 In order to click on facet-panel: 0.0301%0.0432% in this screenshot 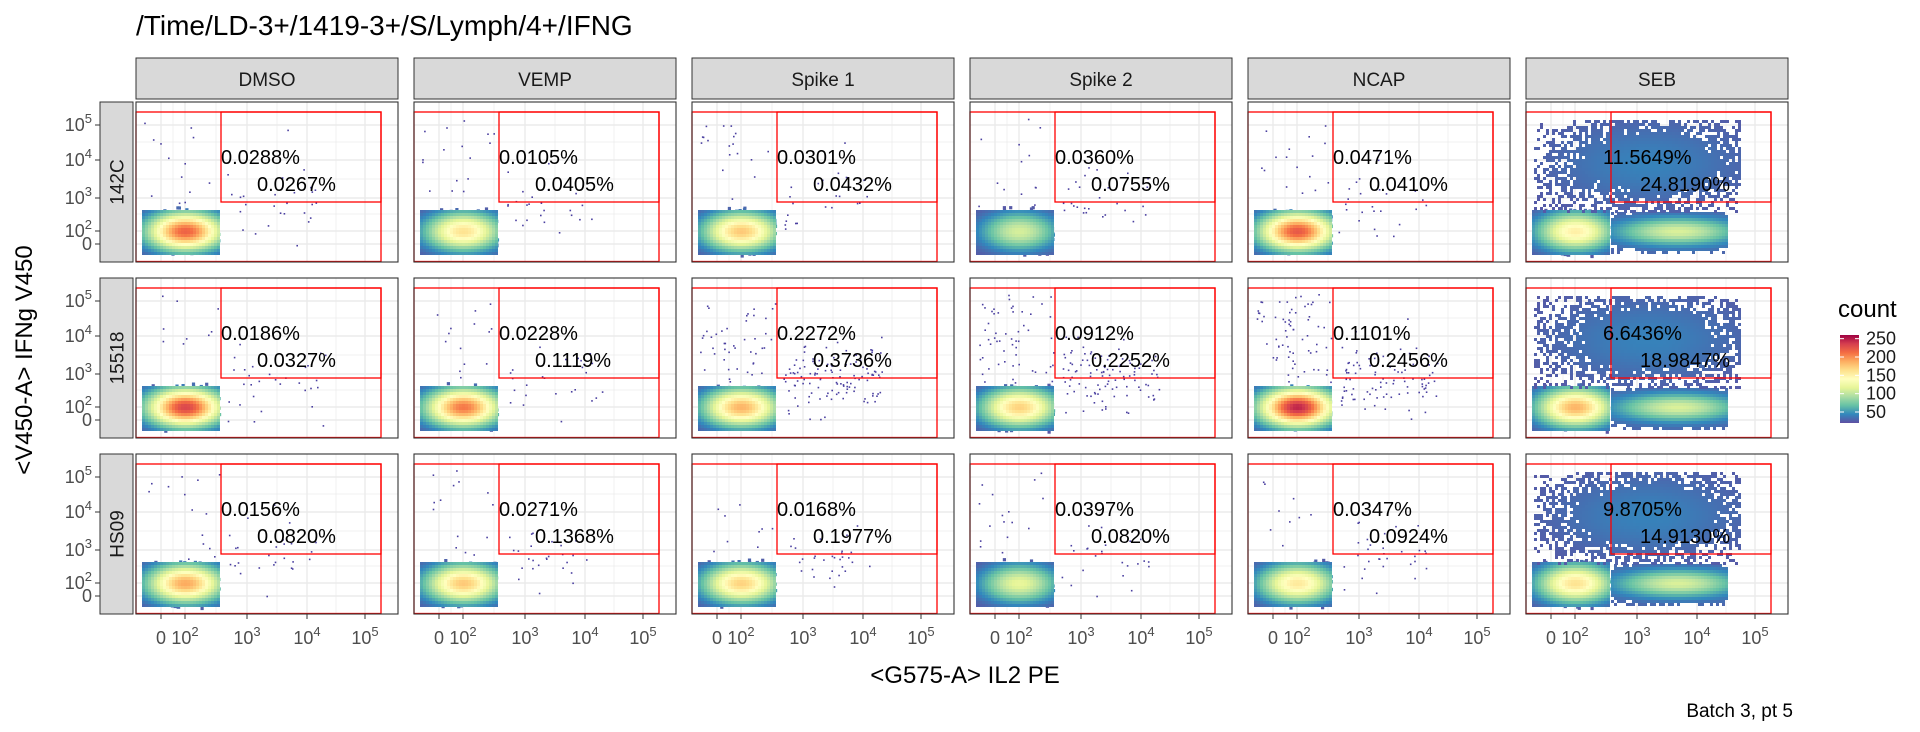, I will do `click(823, 182)`.